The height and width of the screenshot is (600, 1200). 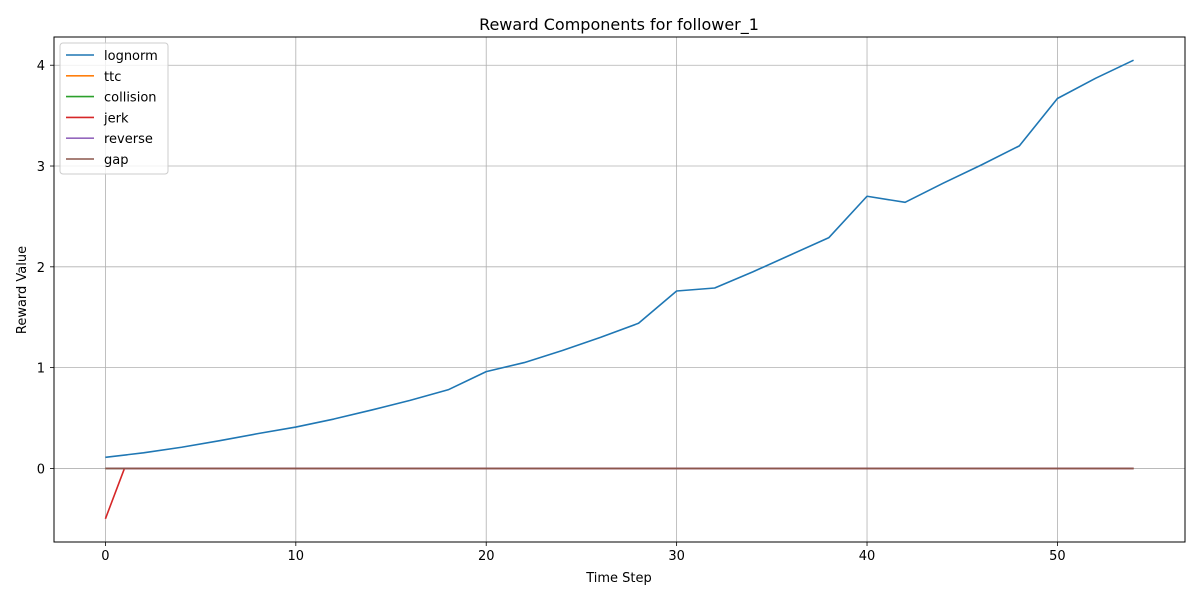 What do you see at coordinates (22, 290) in the screenshot?
I see `y-axis-label: Reward Value` at bounding box center [22, 290].